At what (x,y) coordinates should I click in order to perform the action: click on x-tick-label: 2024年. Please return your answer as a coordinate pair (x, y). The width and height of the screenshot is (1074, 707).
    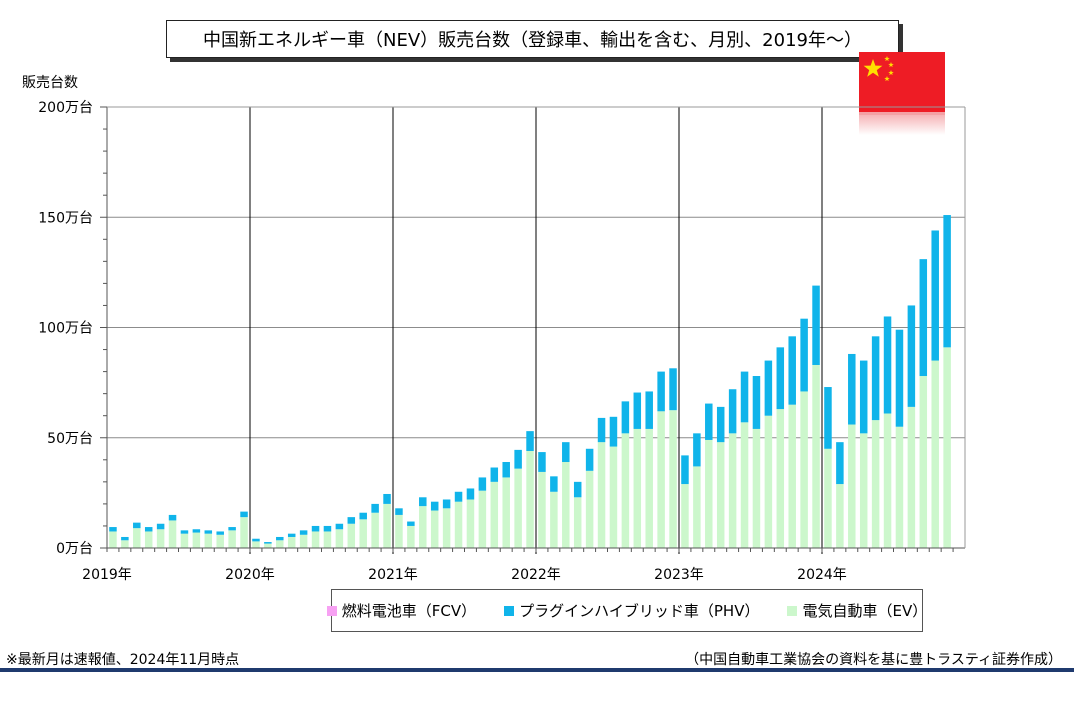
    Looking at the image, I should click on (822, 575).